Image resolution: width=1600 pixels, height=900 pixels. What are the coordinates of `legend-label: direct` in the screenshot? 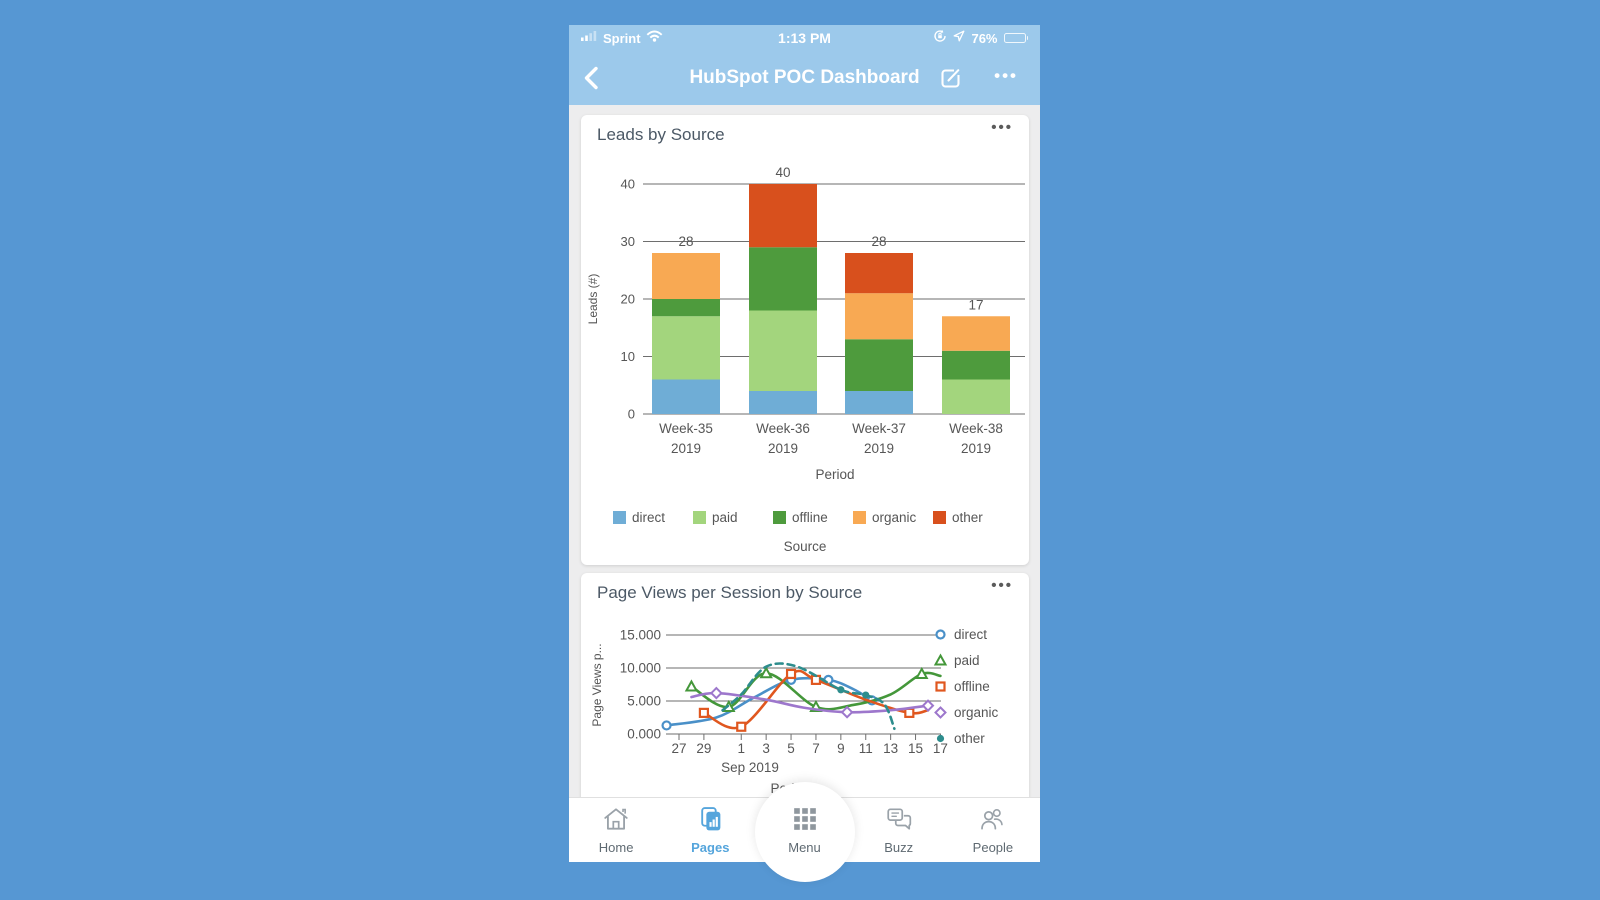 It's located at (971, 634).